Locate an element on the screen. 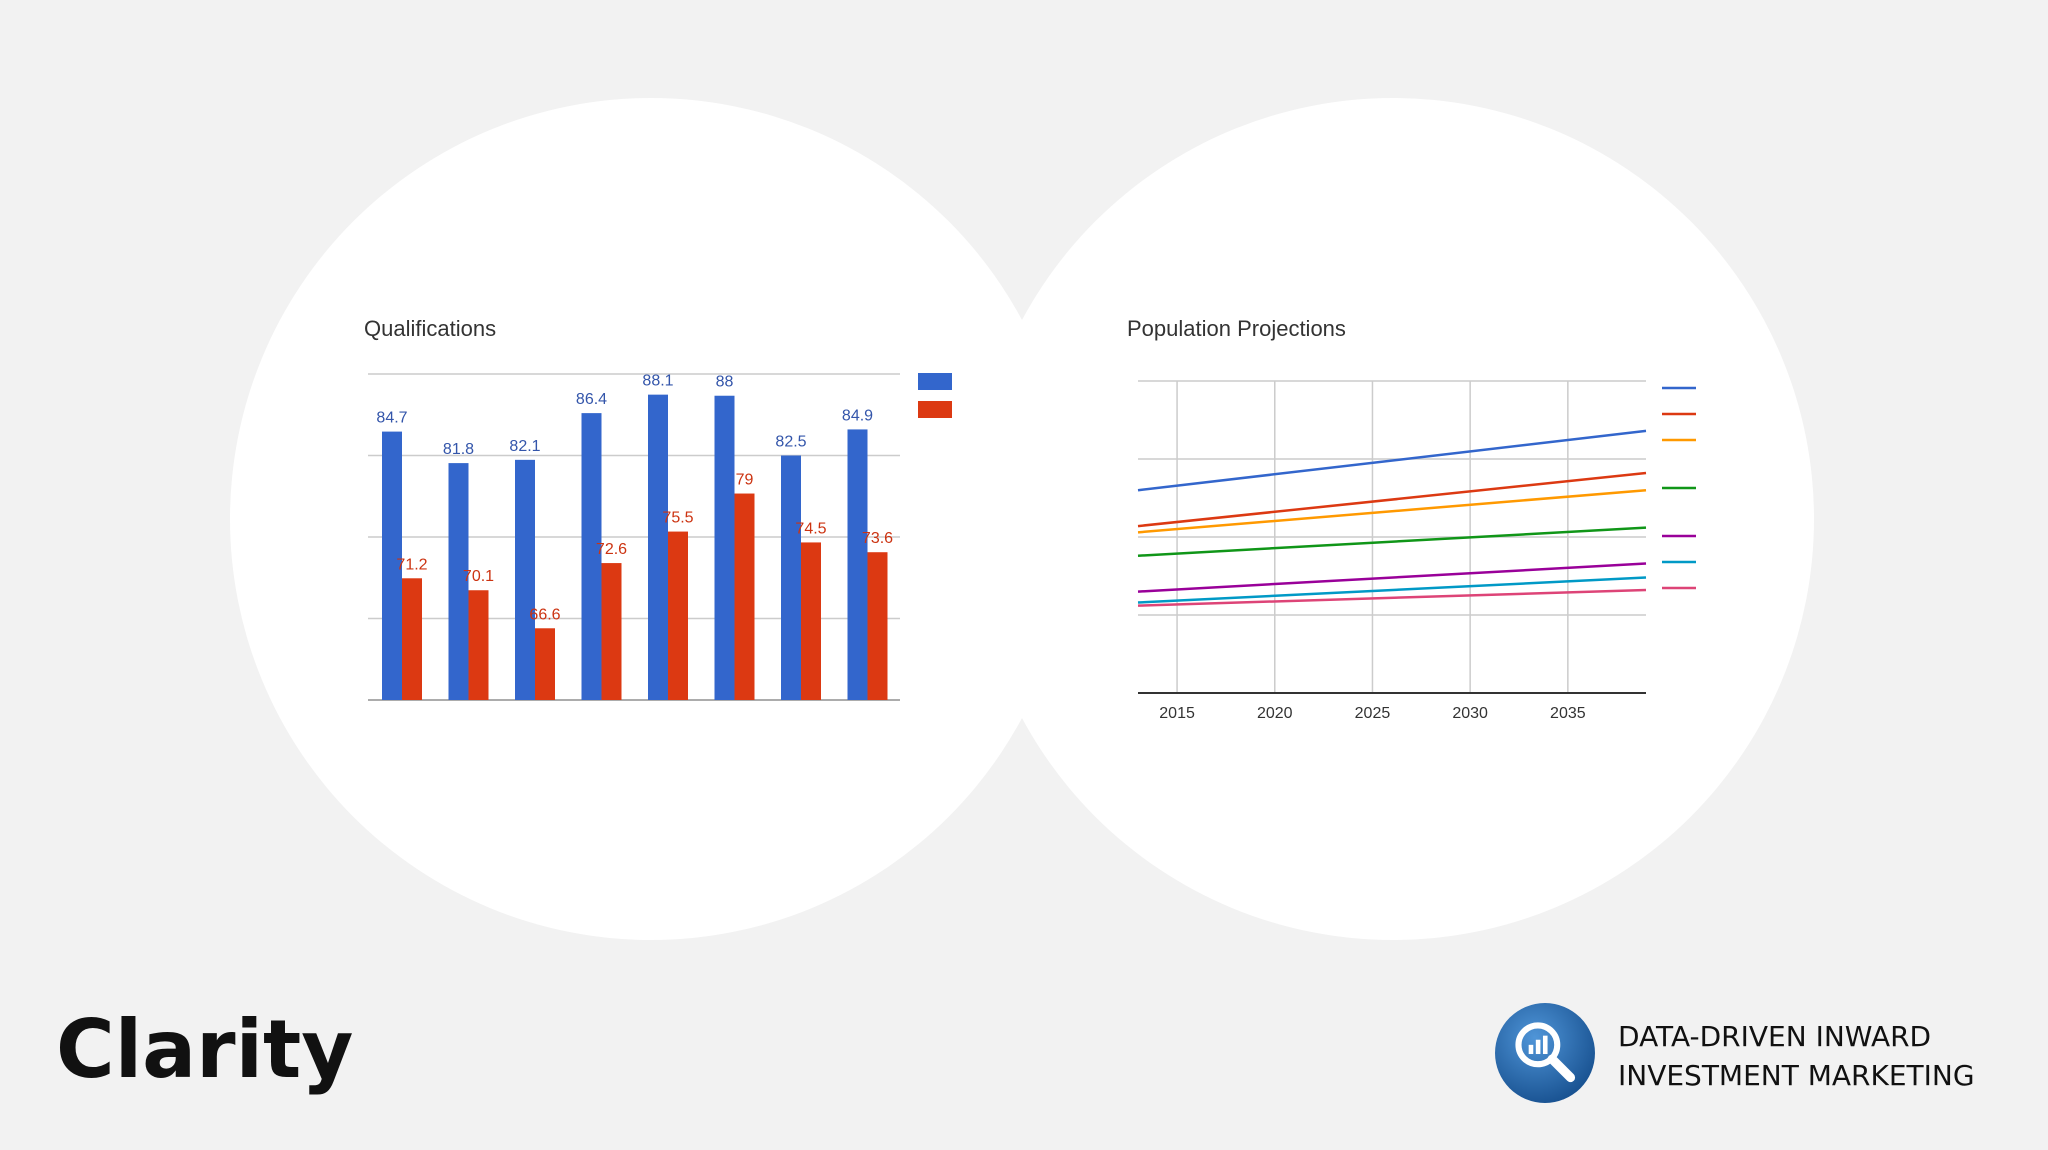 The image size is (2048, 1150). bar-data-label: 88.1 is located at coordinates (657, 381).